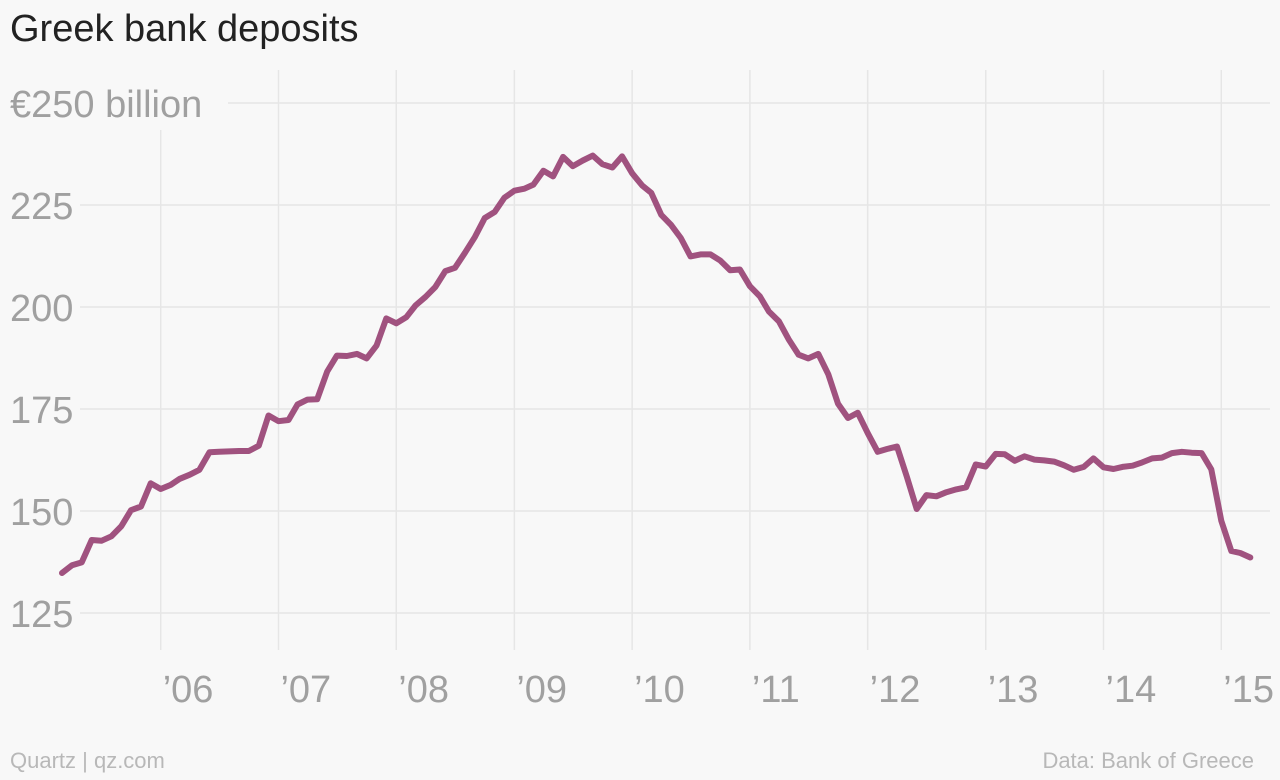 This screenshot has height=780, width=1280. What do you see at coordinates (423, 690) in the screenshot?
I see `x-tick-label: ’08` at bounding box center [423, 690].